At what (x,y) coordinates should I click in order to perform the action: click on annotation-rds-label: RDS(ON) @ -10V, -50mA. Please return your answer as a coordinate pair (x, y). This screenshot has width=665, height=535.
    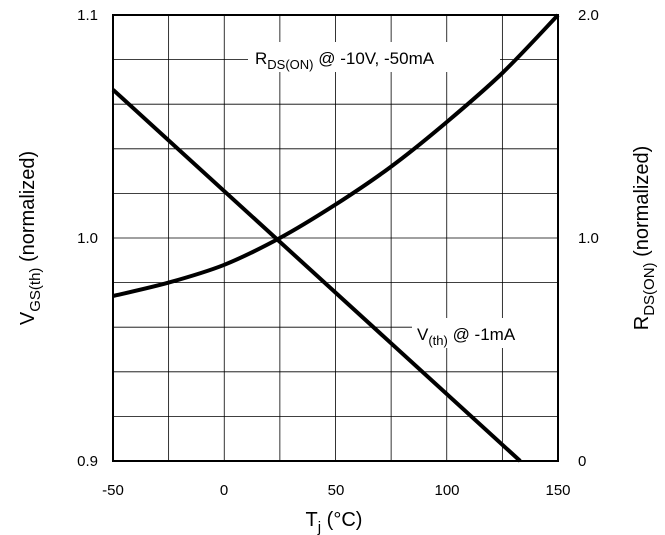
    Looking at the image, I should click on (345, 60).